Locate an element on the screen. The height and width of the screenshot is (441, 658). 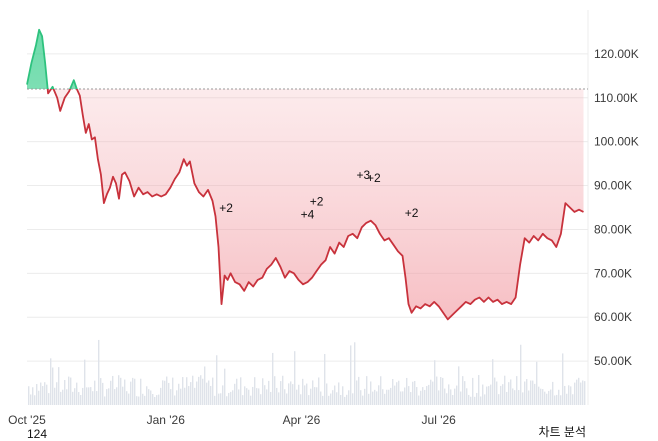
volume-bars is located at coordinates (307, 372).